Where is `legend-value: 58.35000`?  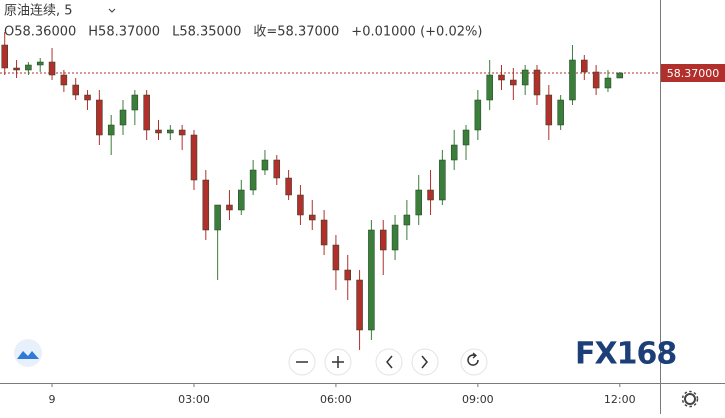 legend-value: 58.35000 is located at coordinates (210, 32).